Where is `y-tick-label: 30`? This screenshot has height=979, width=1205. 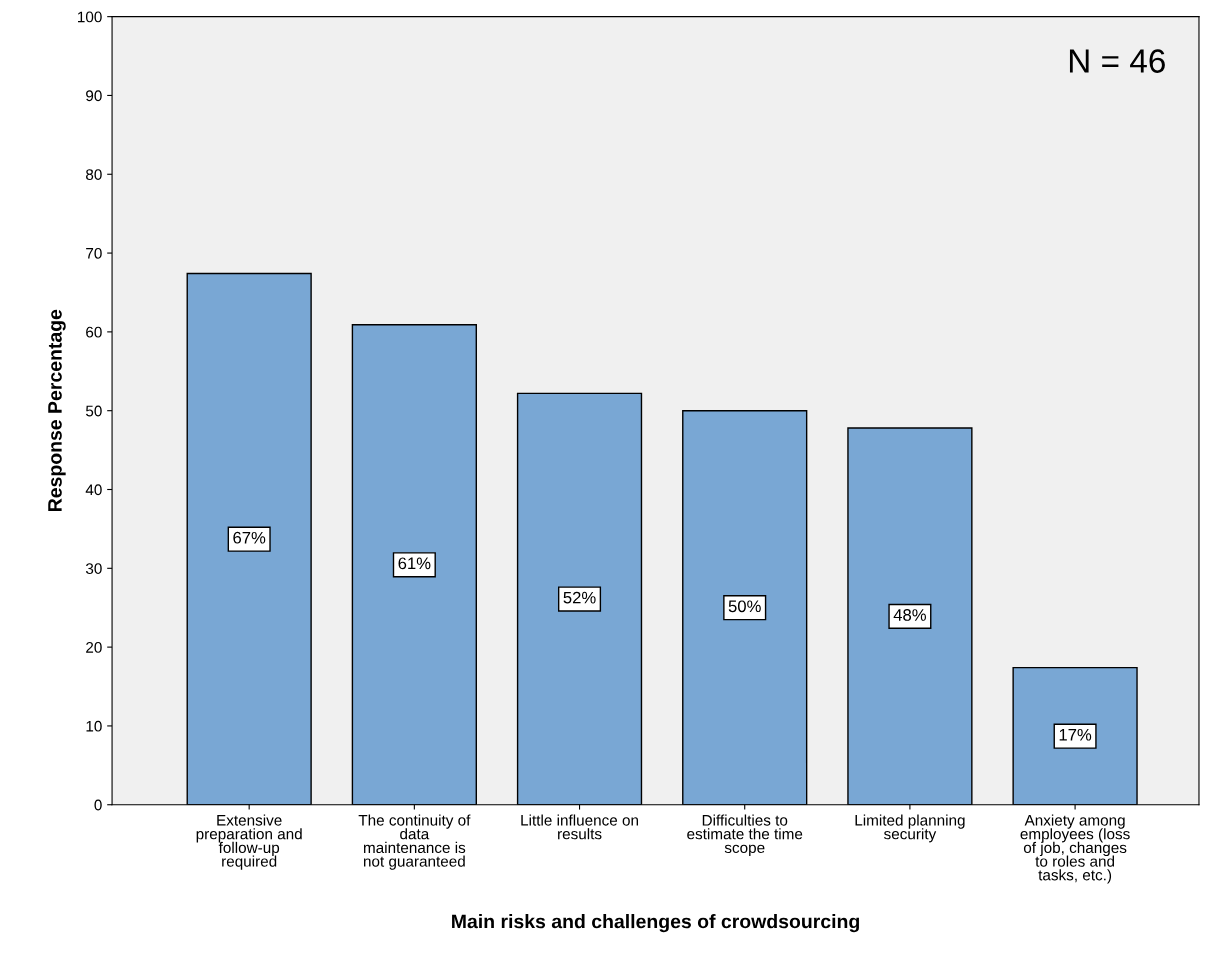
y-tick-label: 30 is located at coordinates (93, 568).